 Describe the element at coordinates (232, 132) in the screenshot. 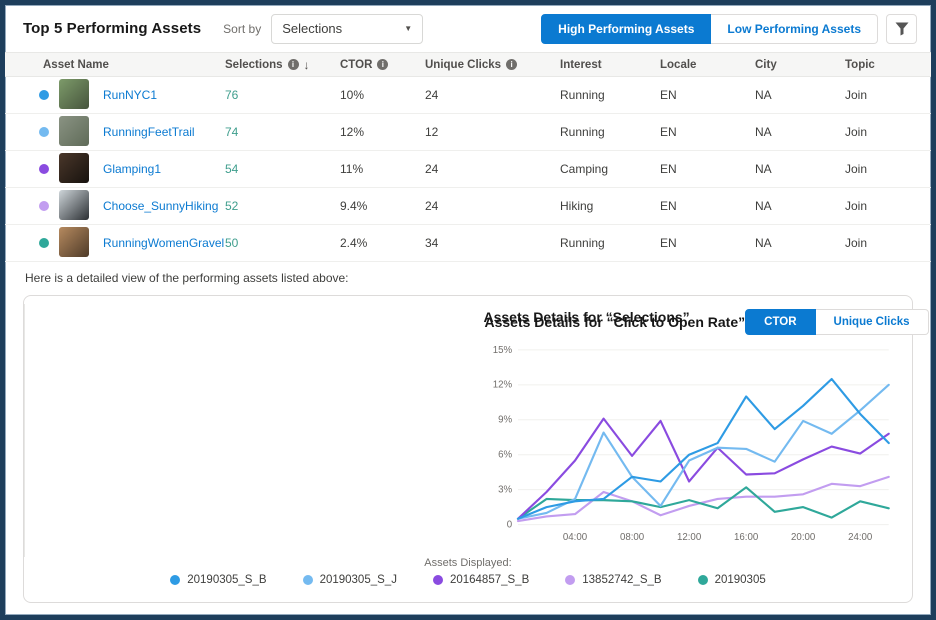

I see `selections-value: 74` at that location.